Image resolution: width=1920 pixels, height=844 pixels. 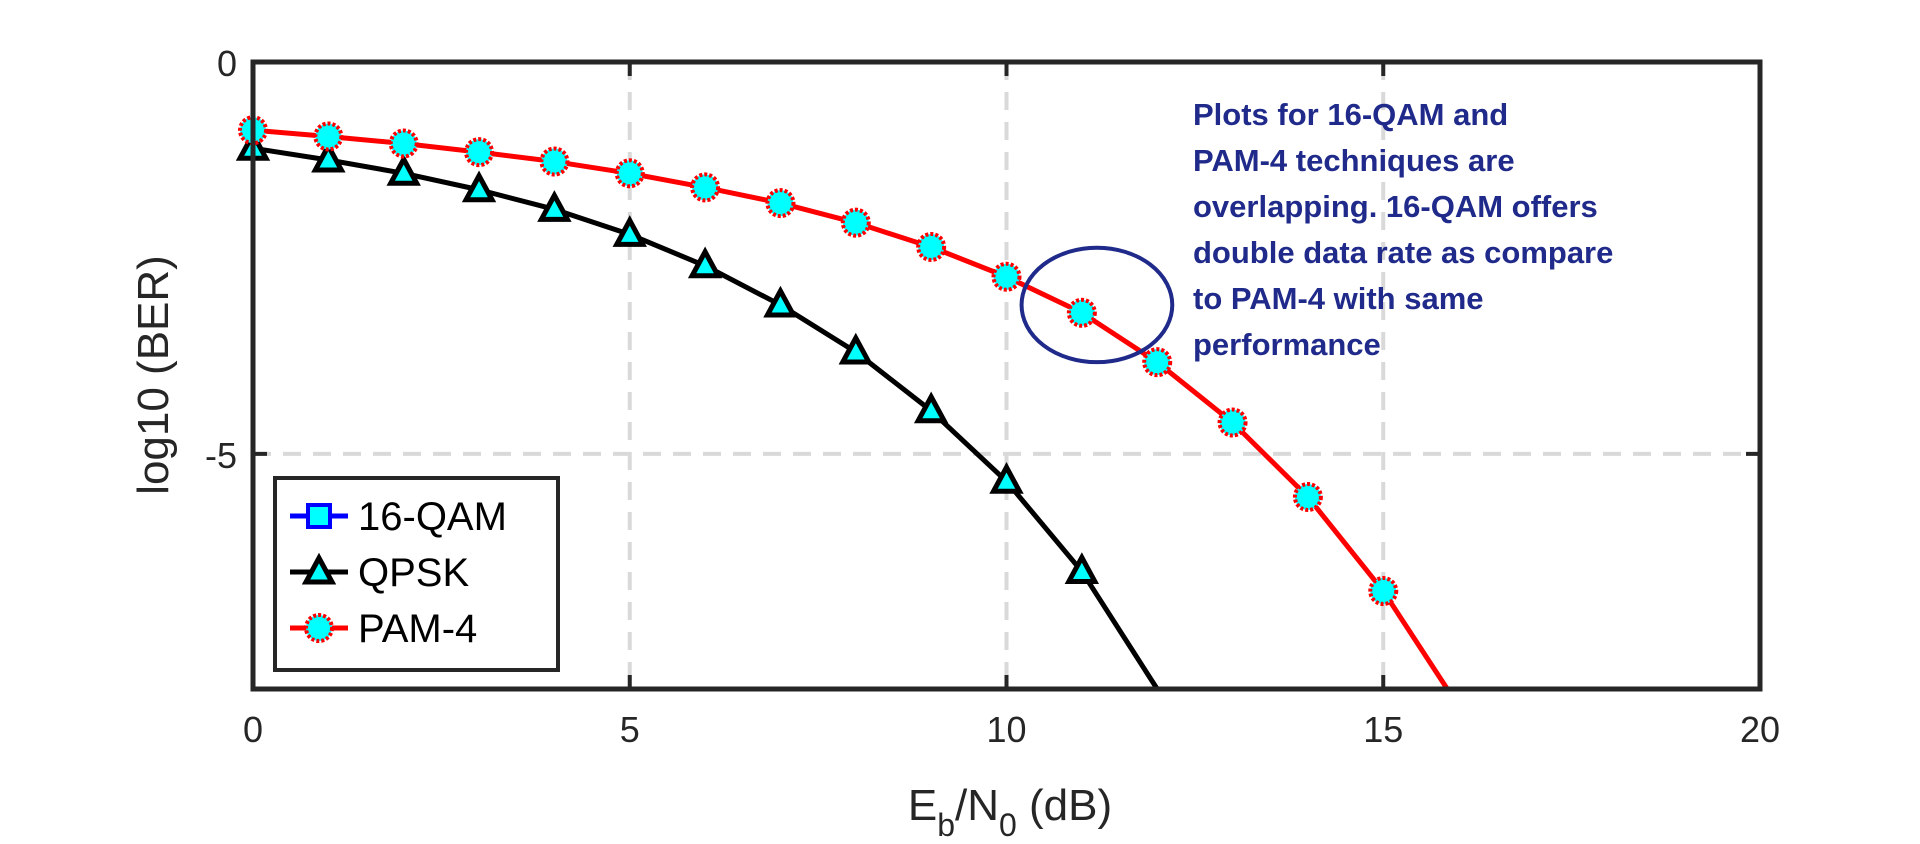 What do you see at coordinates (253, 729) in the screenshot?
I see `tick-label-x-0: 0` at bounding box center [253, 729].